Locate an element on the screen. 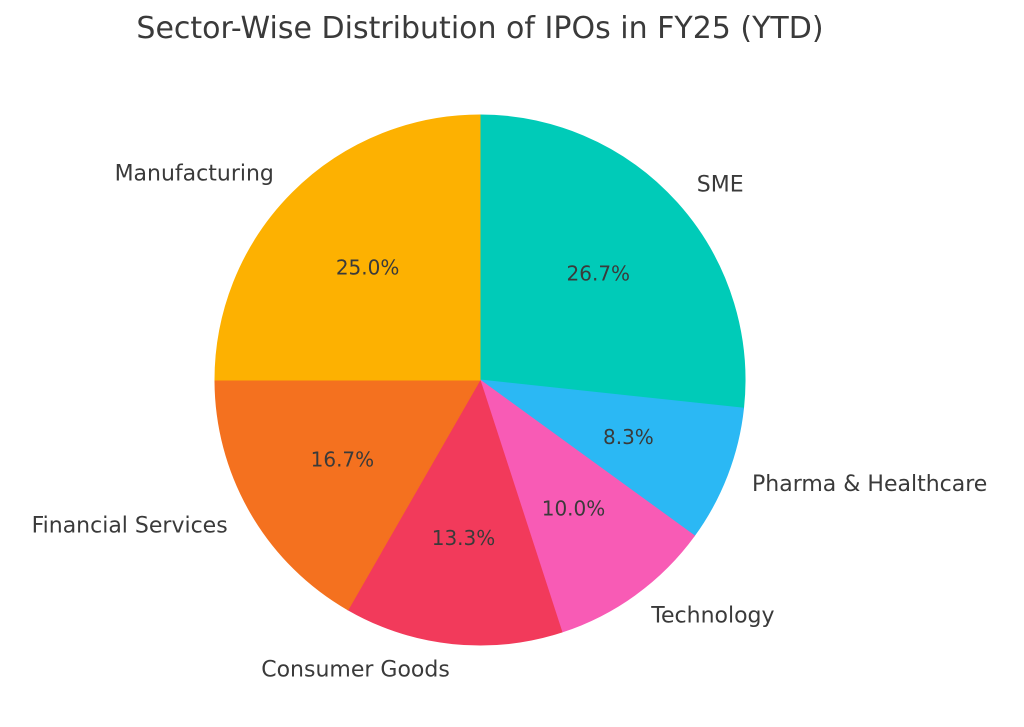 The height and width of the screenshot is (727, 1024). pie-slice-sme is located at coordinates (612, 261).